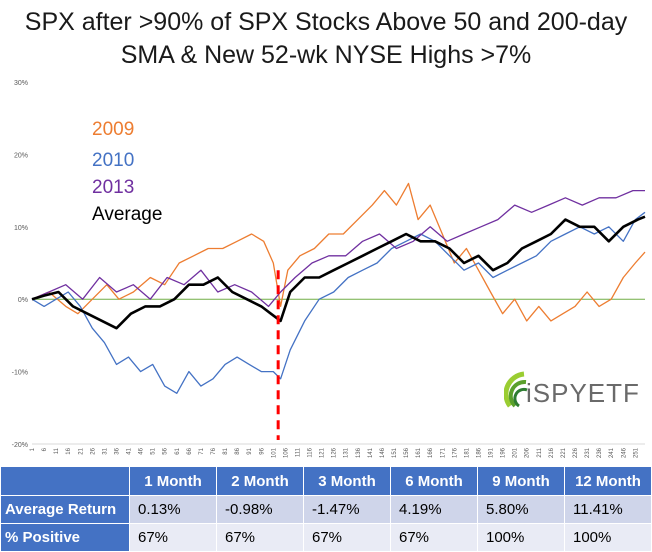 The height and width of the screenshot is (552, 652). What do you see at coordinates (311, 452) in the screenshot?
I see `x-tick-label: 116` at bounding box center [311, 452].